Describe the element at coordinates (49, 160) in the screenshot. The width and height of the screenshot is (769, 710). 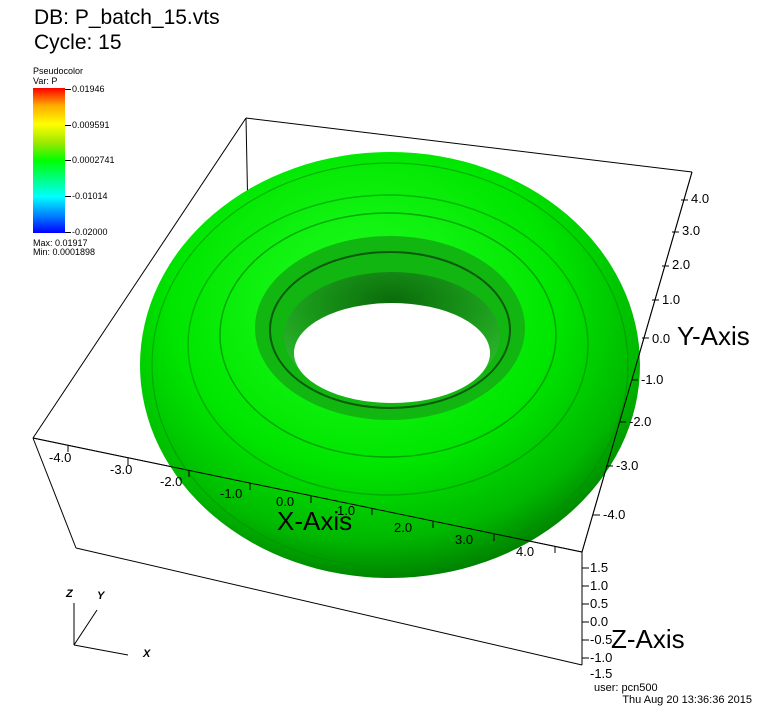
I see `color-bar` at that location.